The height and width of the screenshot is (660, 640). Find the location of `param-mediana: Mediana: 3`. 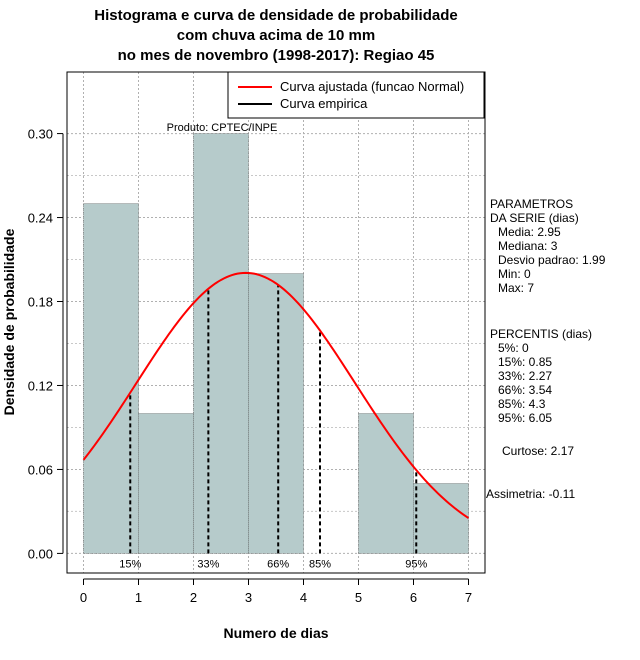

param-mediana: Mediana: 3 is located at coordinates (528, 246).